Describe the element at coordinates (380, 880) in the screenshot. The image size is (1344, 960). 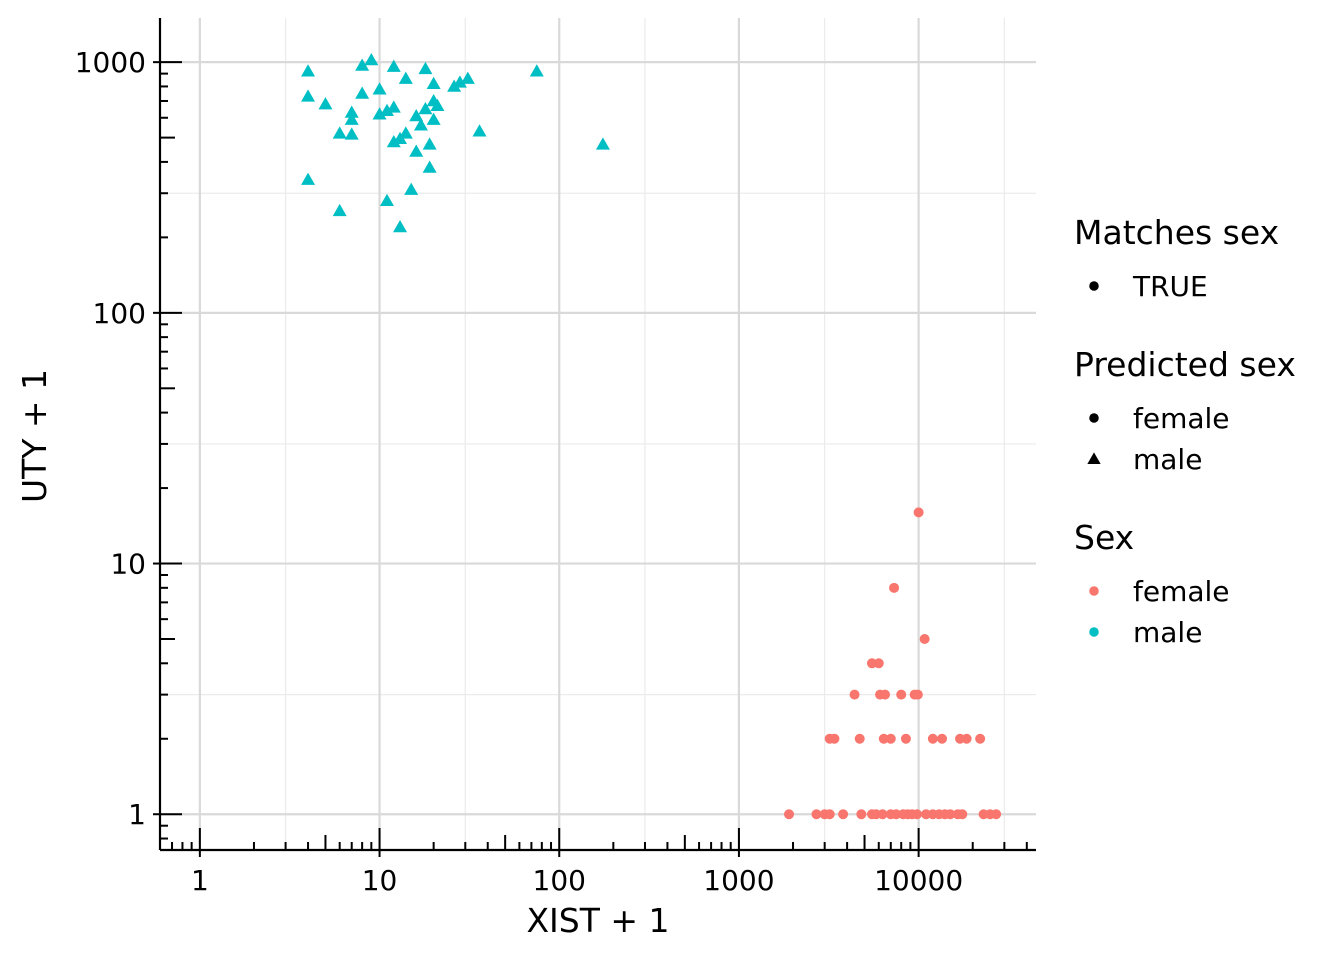
I see `x-tick-label: 10` at that location.